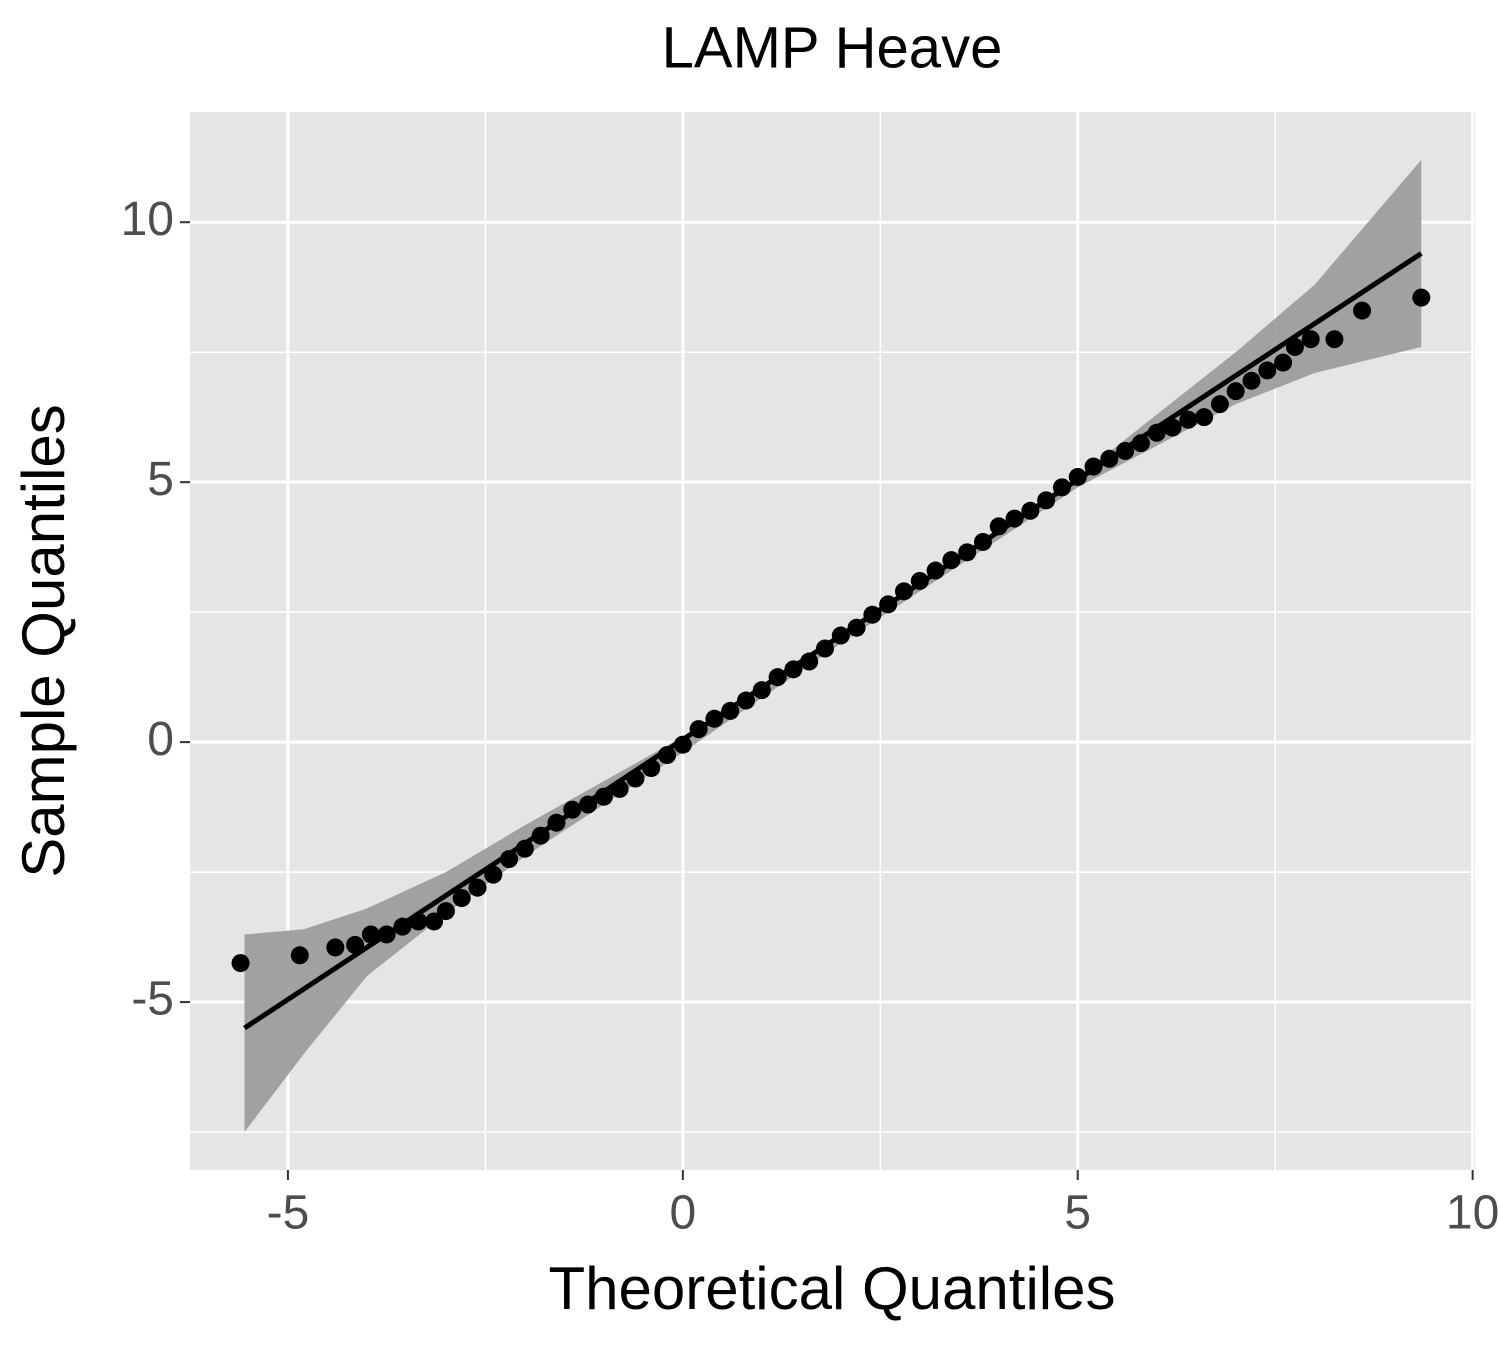 The image size is (1500, 1350). What do you see at coordinates (1472, 1213) in the screenshot?
I see `x-tick-label: 10` at bounding box center [1472, 1213].